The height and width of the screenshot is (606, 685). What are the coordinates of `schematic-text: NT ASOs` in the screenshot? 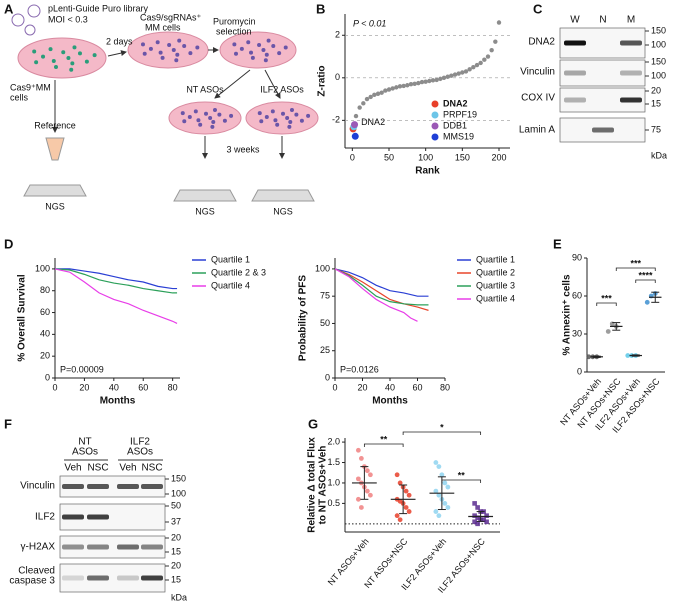 It's located at (205, 89).